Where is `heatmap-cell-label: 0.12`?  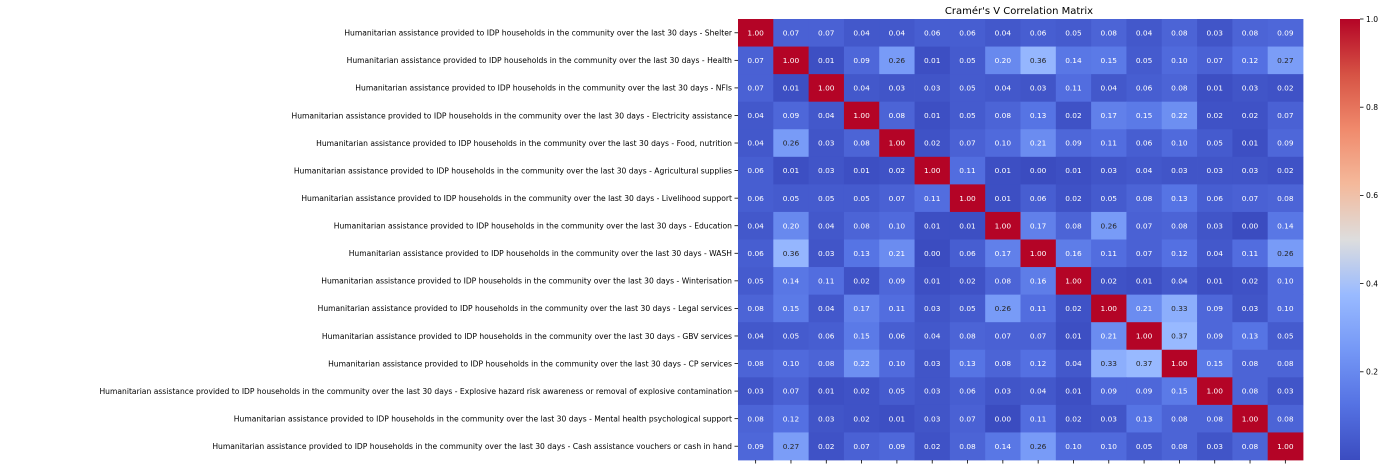
heatmap-cell-label: 0.12 is located at coordinates (1250, 60).